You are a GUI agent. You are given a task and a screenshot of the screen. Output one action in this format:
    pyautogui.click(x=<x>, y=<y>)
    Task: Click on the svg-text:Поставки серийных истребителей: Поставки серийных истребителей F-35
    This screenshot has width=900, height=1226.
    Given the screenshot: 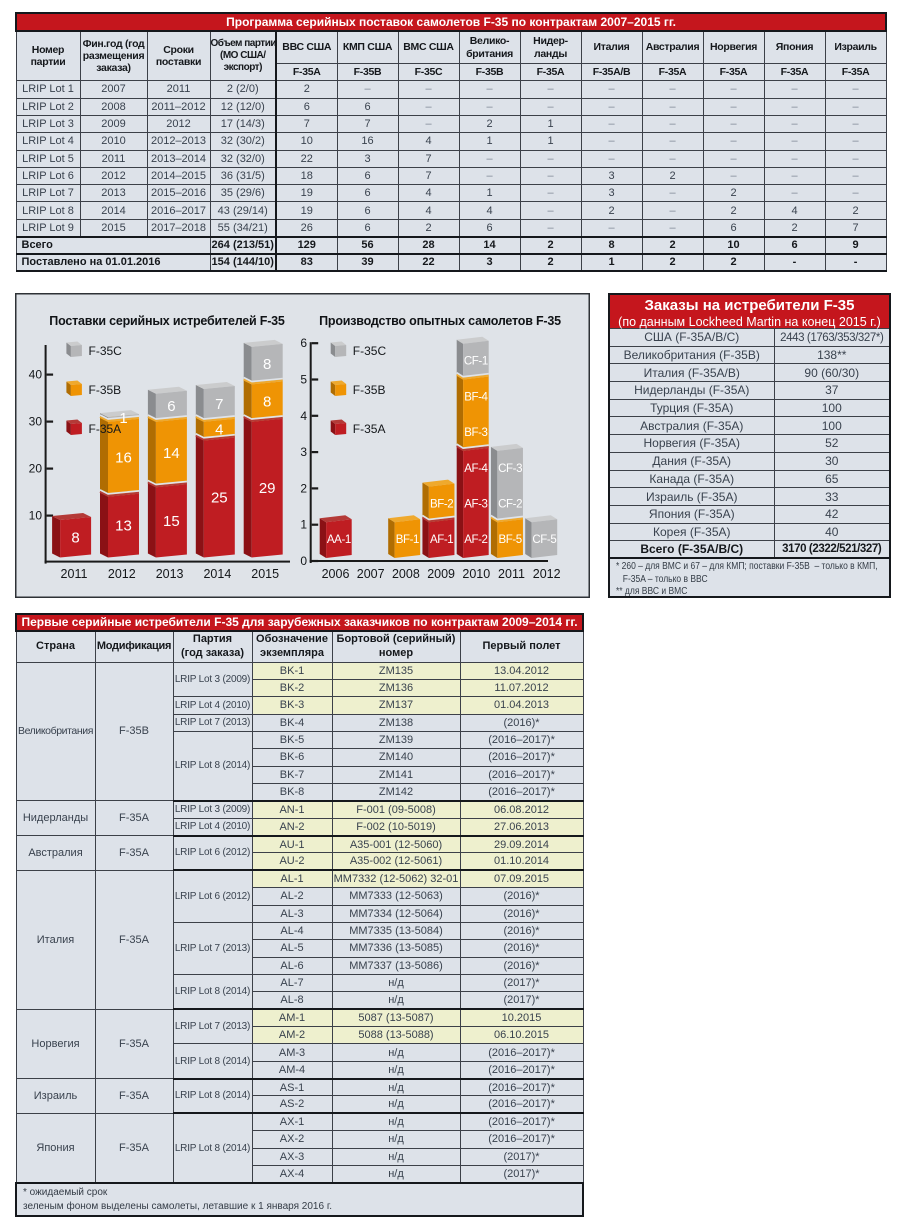 What is the action you would take?
    pyautogui.click(x=167, y=321)
    